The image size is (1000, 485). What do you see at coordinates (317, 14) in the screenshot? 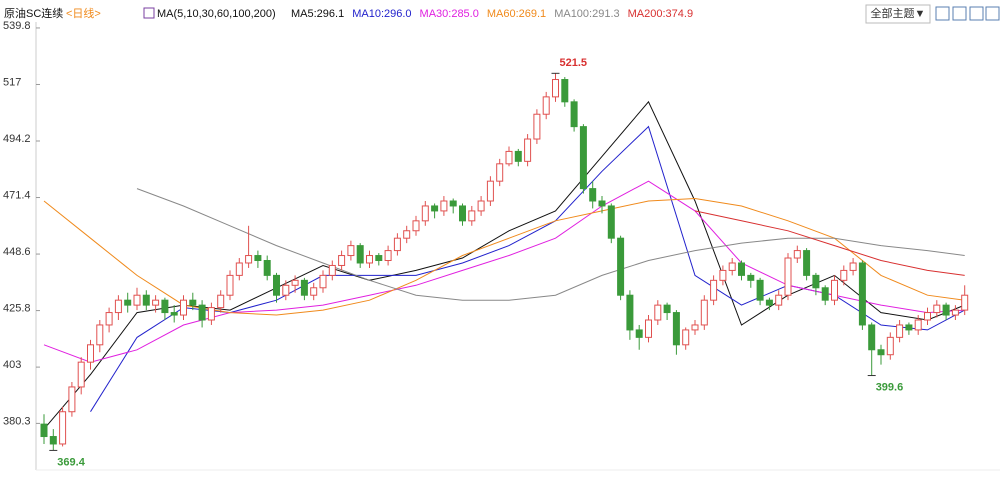
I see `legend-entry: MA5:296.1` at bounding box center [317, 14].